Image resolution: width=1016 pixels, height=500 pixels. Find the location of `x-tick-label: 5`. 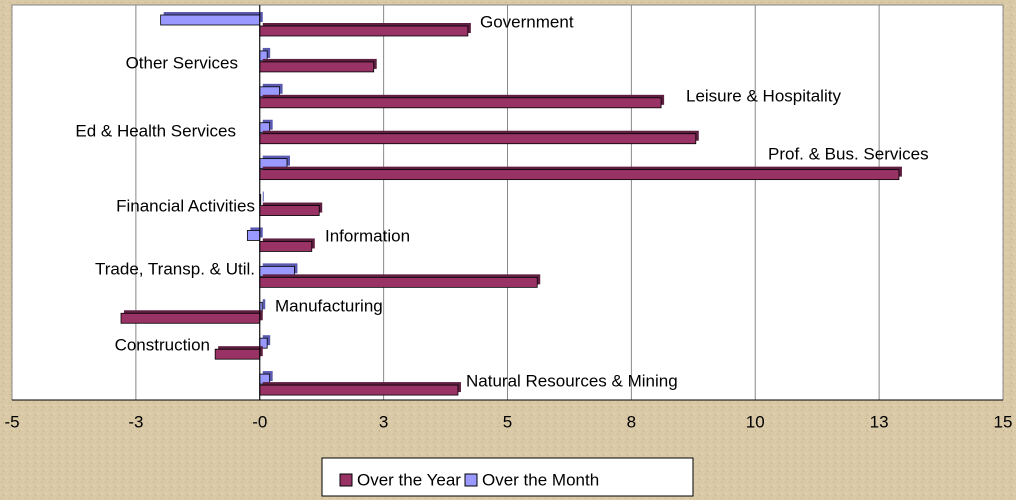

x-tick-label: 5 is located at coordinates (507, 421).